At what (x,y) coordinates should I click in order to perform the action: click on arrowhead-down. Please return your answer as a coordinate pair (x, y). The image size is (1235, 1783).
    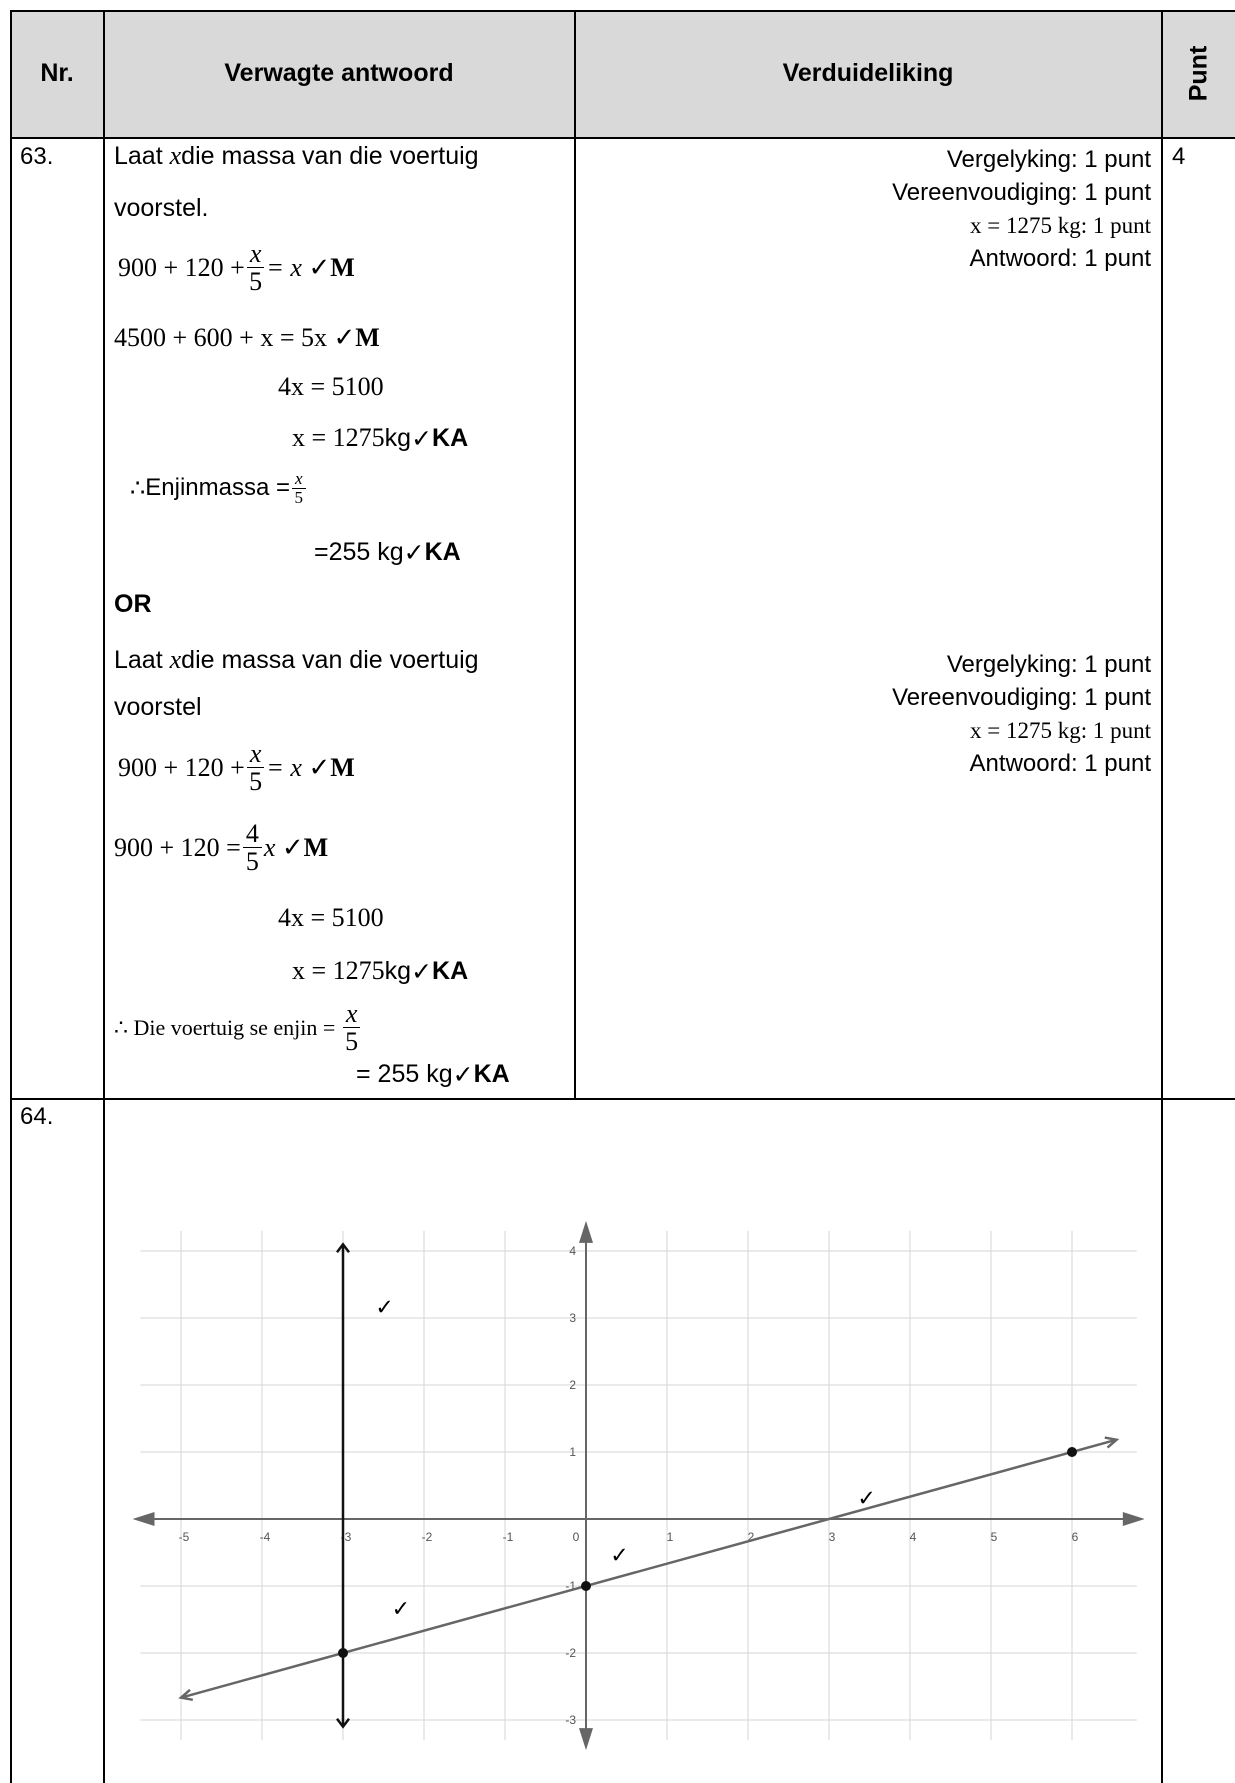
    Looking at the image, I should click on (343, 1723).